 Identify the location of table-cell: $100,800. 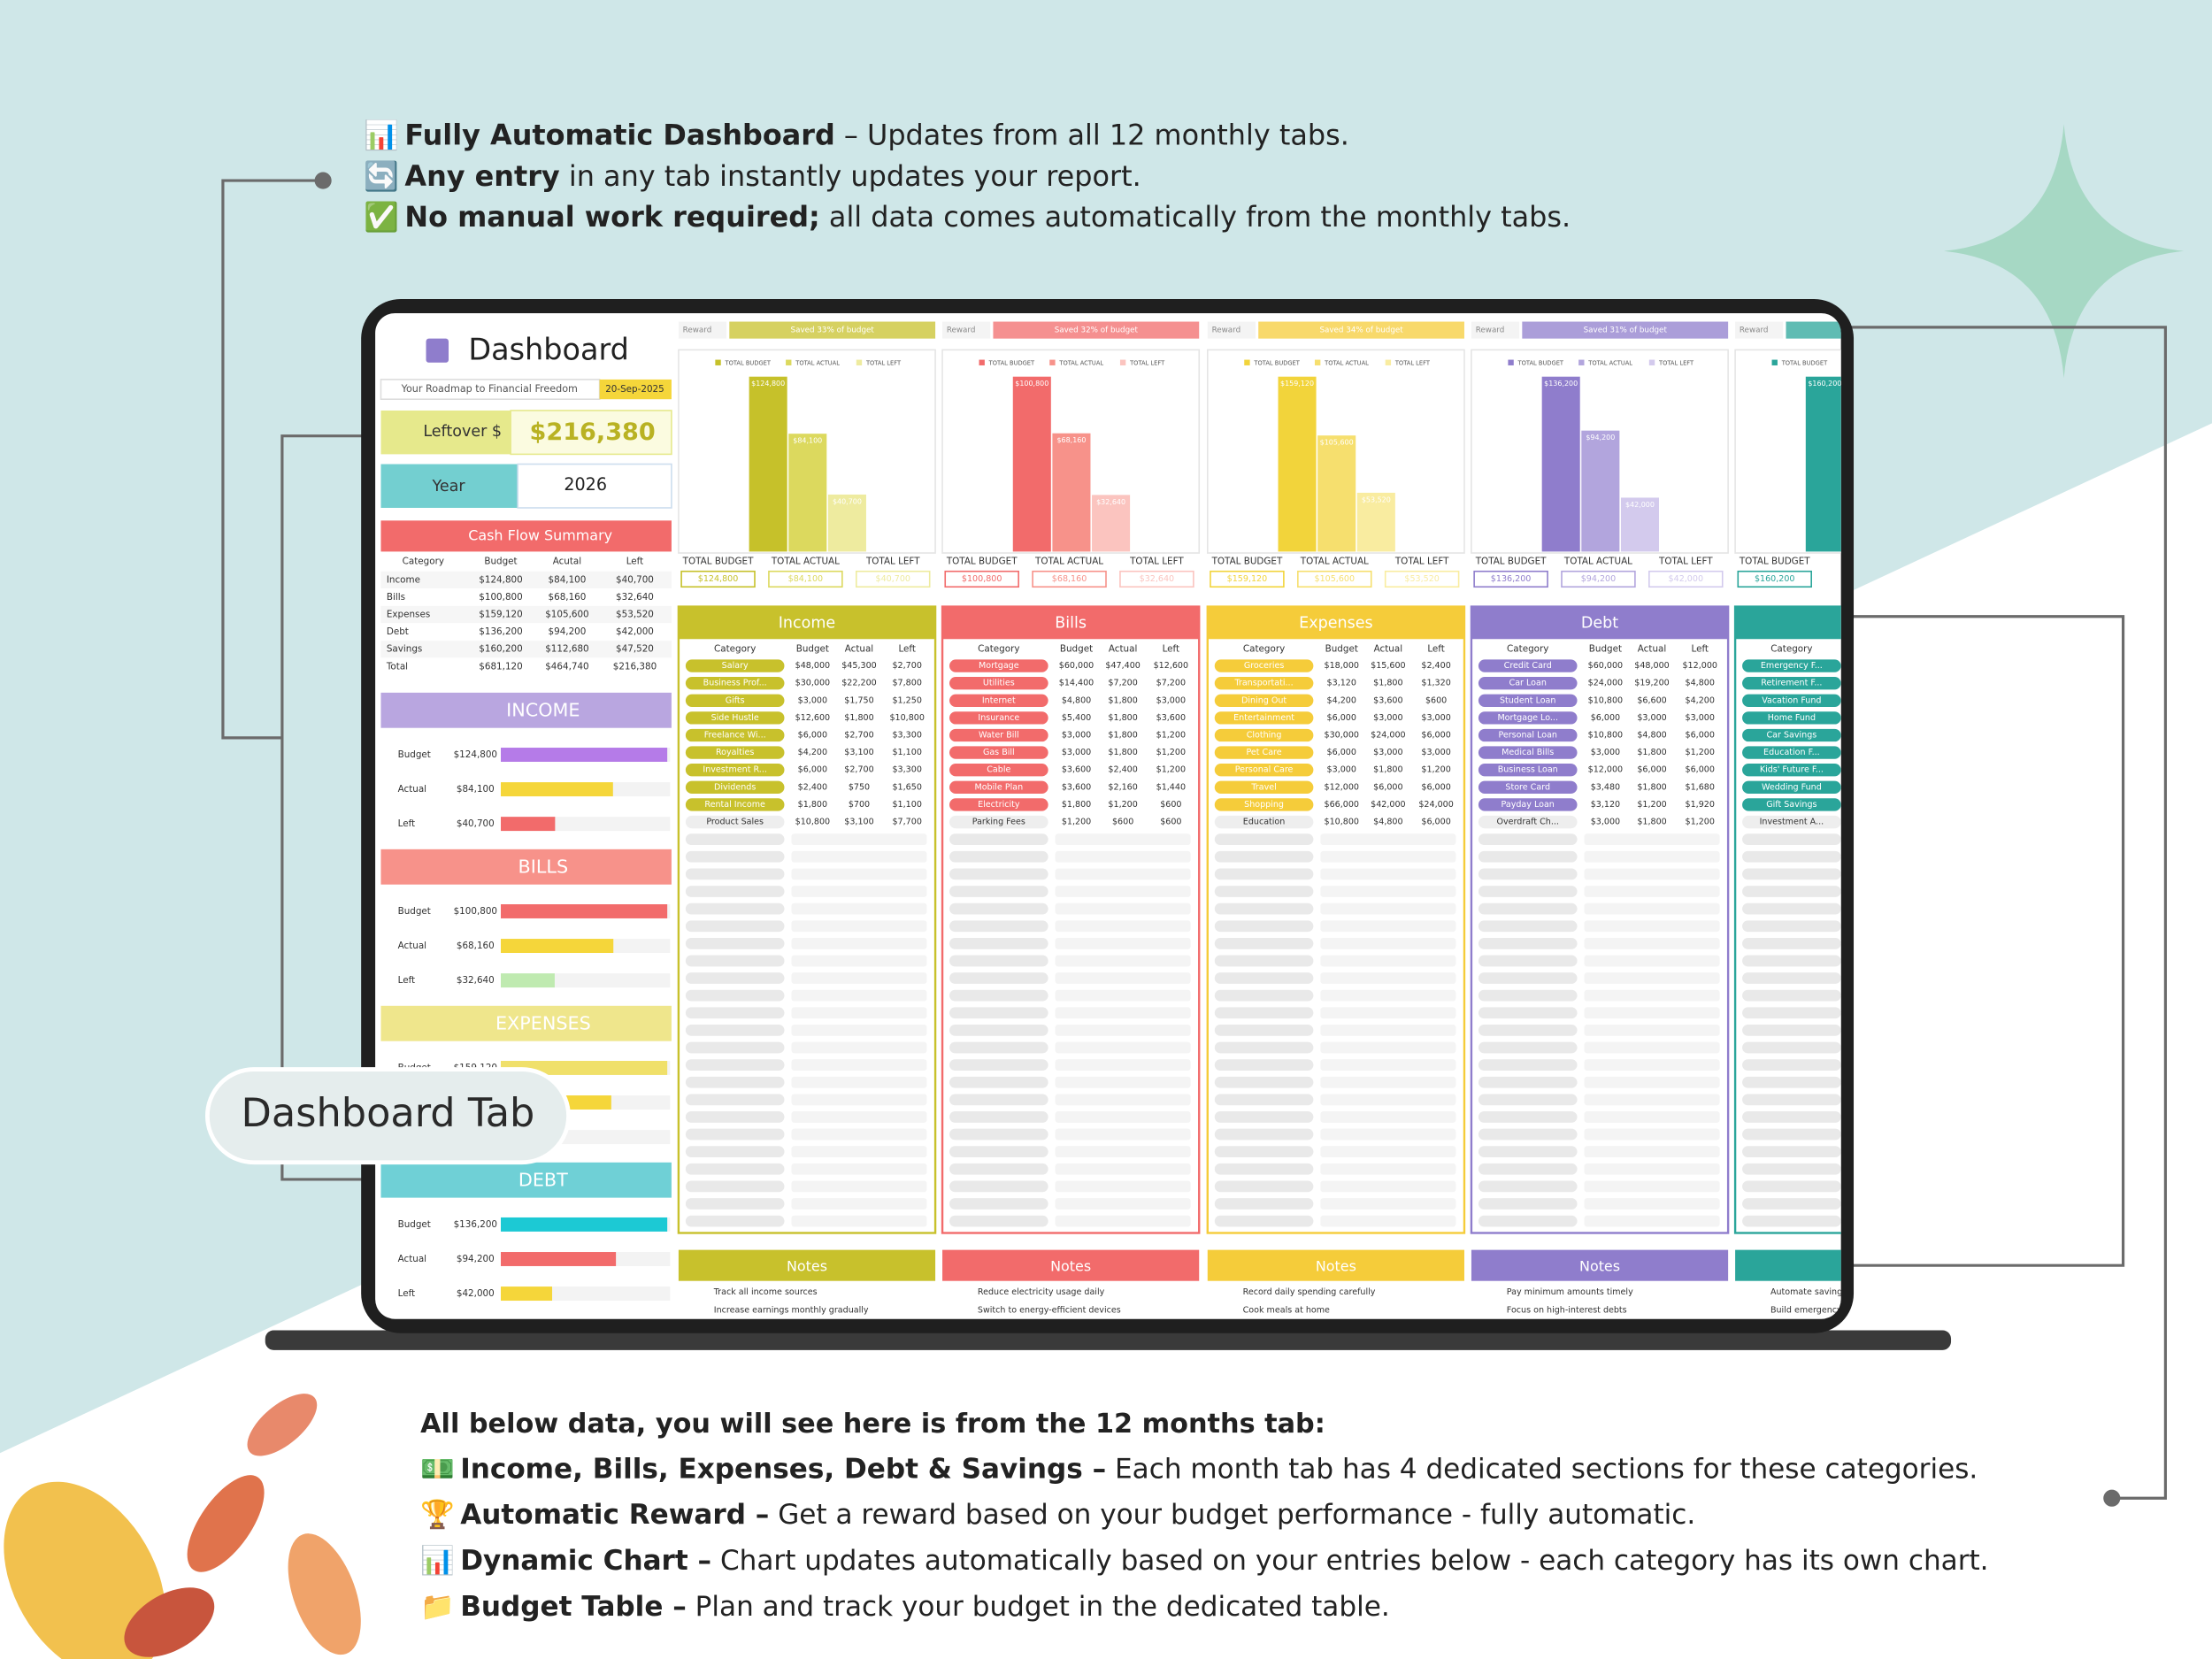
(501, 597).